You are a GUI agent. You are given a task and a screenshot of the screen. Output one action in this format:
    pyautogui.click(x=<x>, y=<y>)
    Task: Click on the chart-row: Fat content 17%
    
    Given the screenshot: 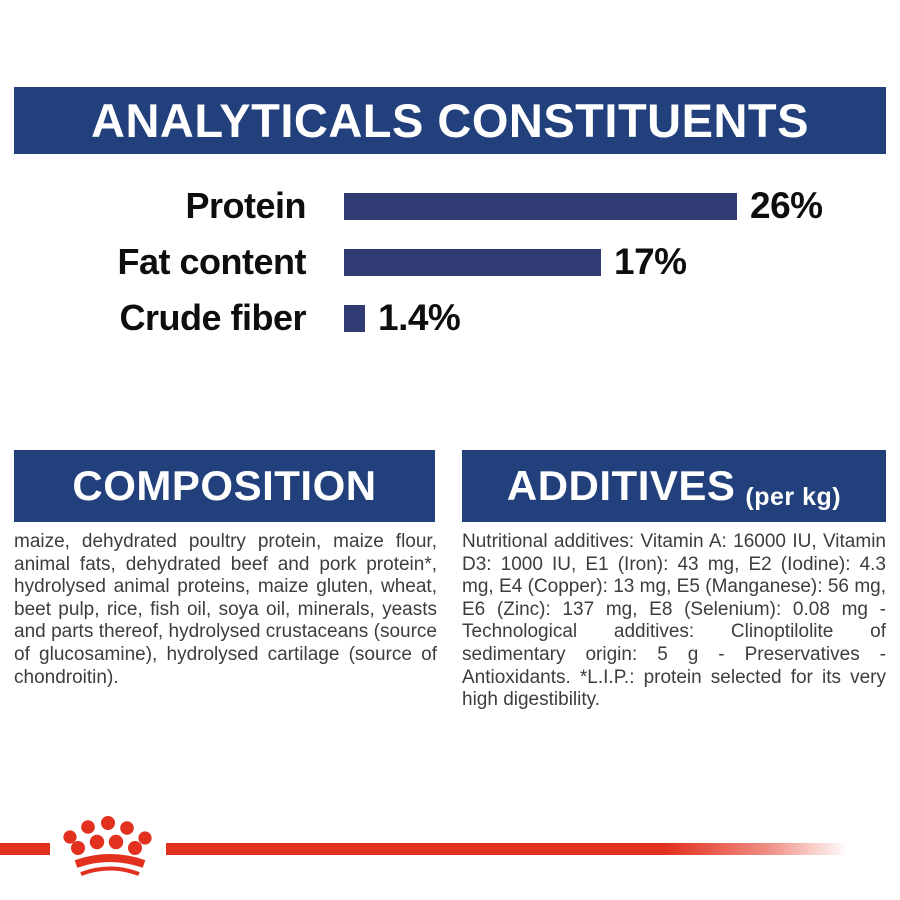 What is the action you would take?
    pyautogui.click(x=450, y=262)
    